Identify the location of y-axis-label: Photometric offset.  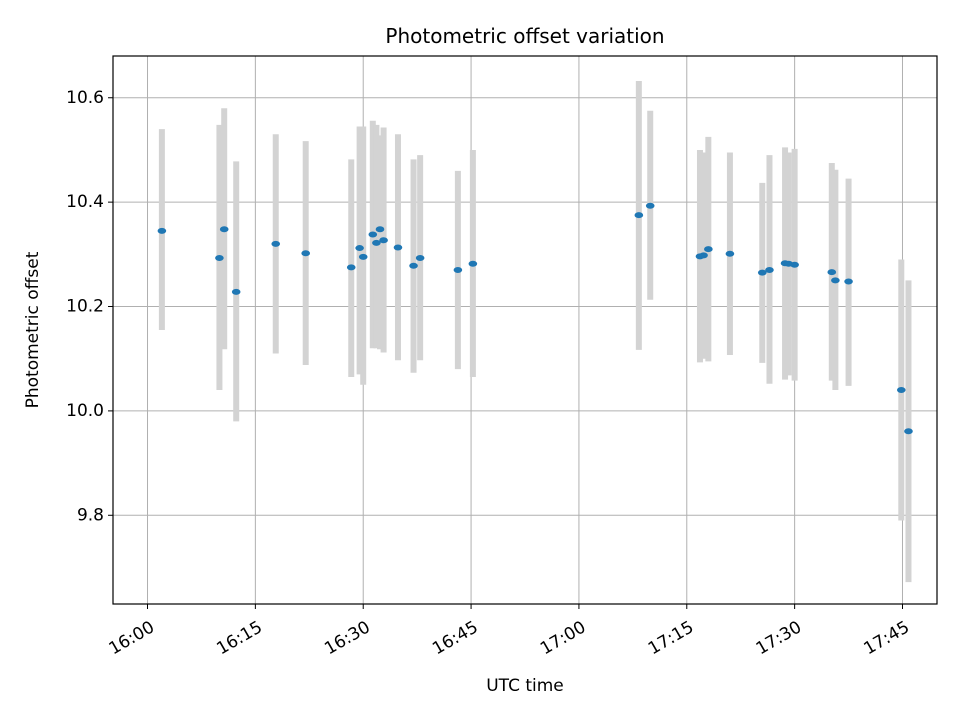
(33, 329).